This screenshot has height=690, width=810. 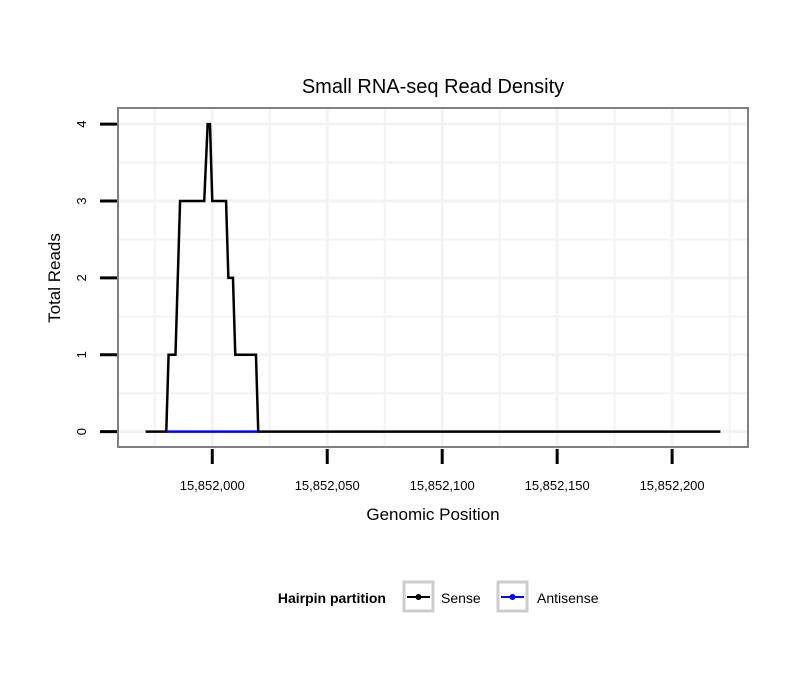 I want to click on legend-label-antisense: Antisense, so click(x=568, y=598).